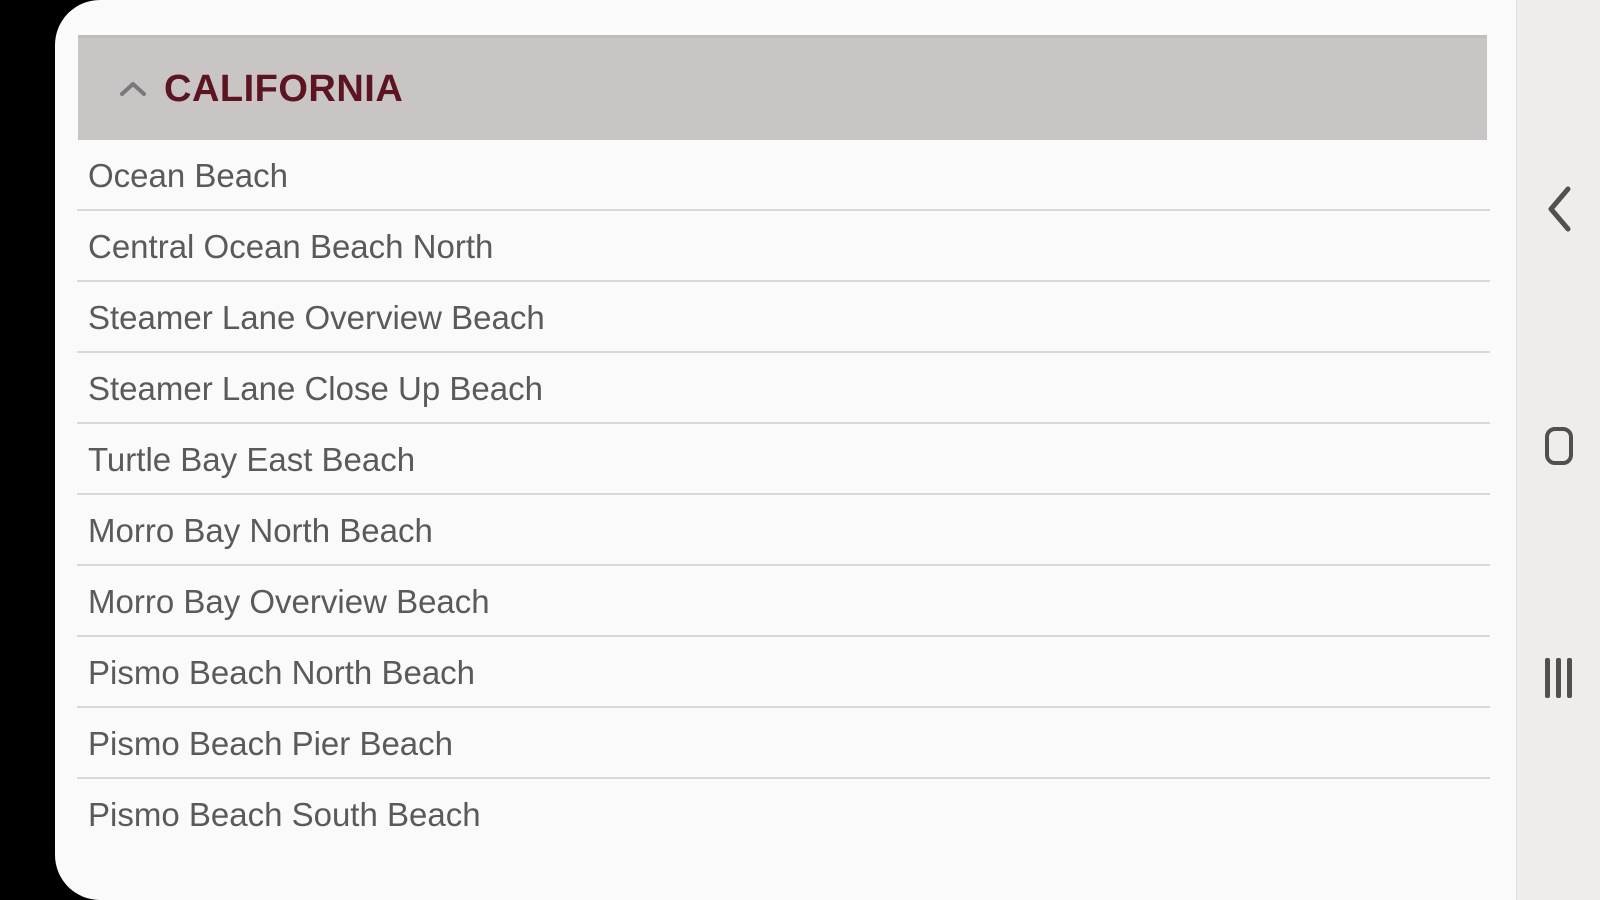 The image size is (1600, 900). I want to click on list-item: Pismo Beach Pier Beach, so click(786, 743).